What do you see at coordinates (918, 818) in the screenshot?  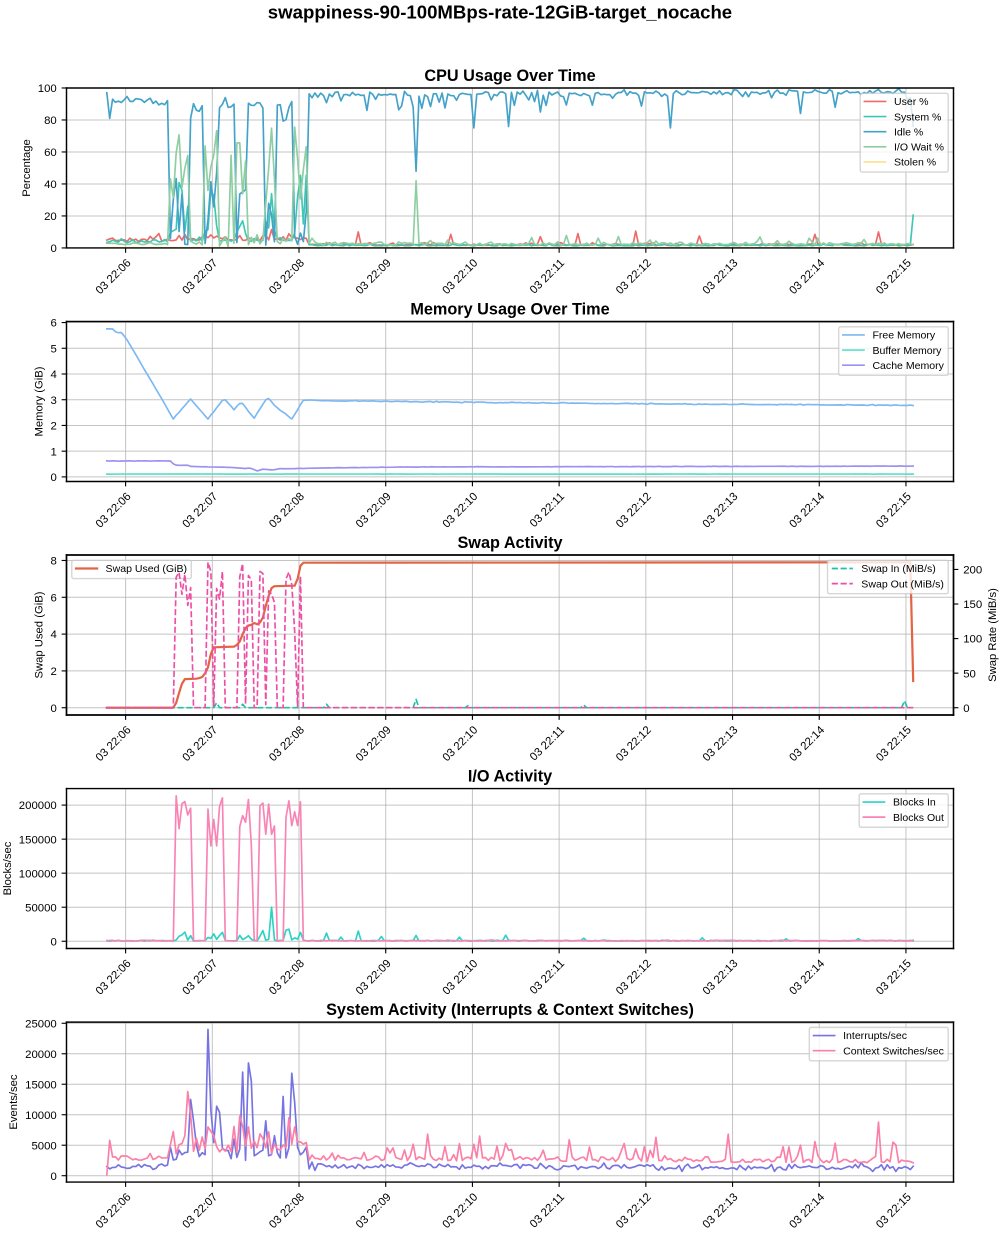 I see `svg-text: Blocks Out` at bounding box center [918, 818].